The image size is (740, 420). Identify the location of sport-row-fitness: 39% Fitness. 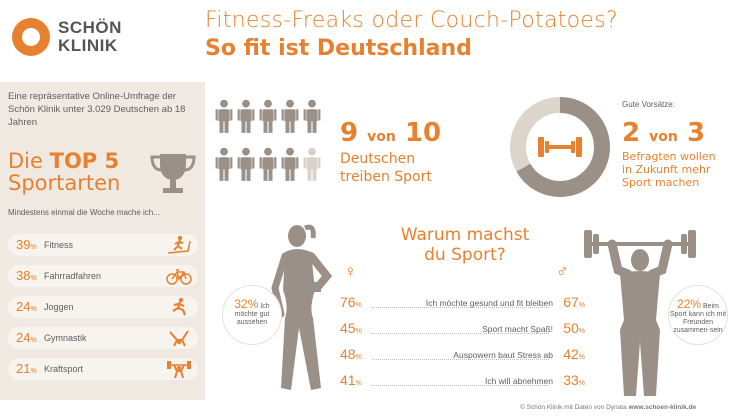
(103, 245).